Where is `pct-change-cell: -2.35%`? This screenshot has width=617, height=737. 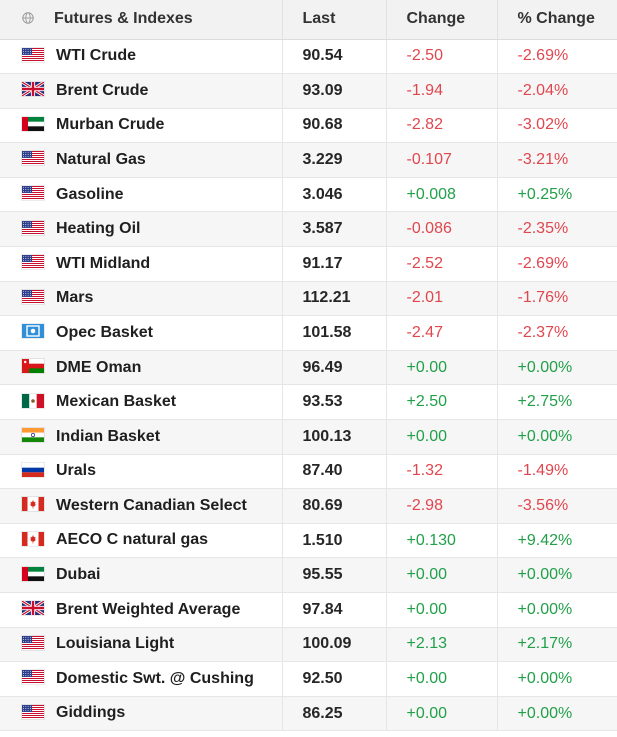 pct-change-cell: -2.35% is located at coordinates (557, 229).